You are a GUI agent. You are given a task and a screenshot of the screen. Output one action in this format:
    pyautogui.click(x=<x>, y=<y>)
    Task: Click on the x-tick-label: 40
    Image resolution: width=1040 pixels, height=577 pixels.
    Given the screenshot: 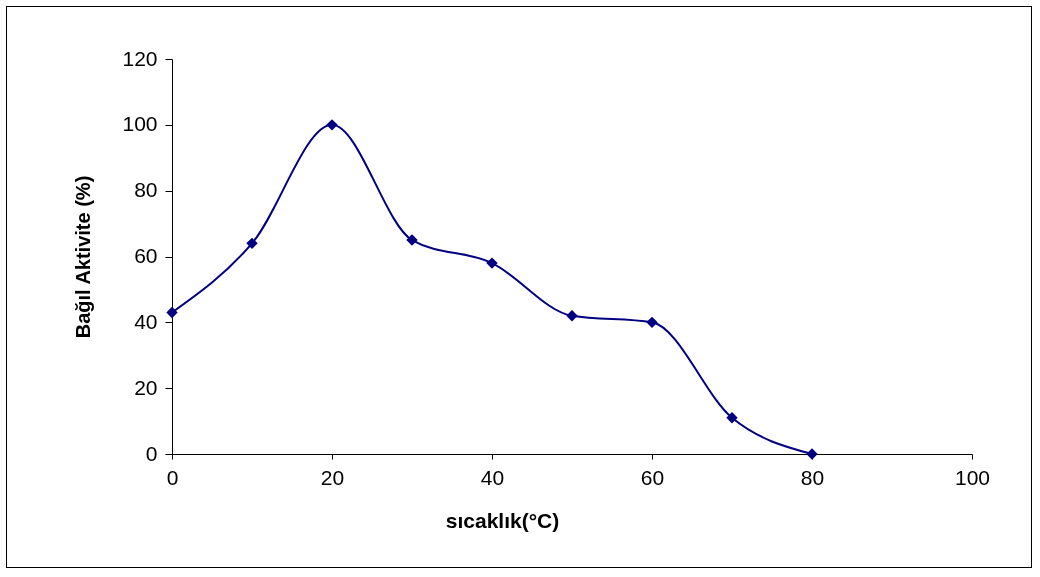 What is the action you would take?
    pyautogui.click(x=492, y=477)
    